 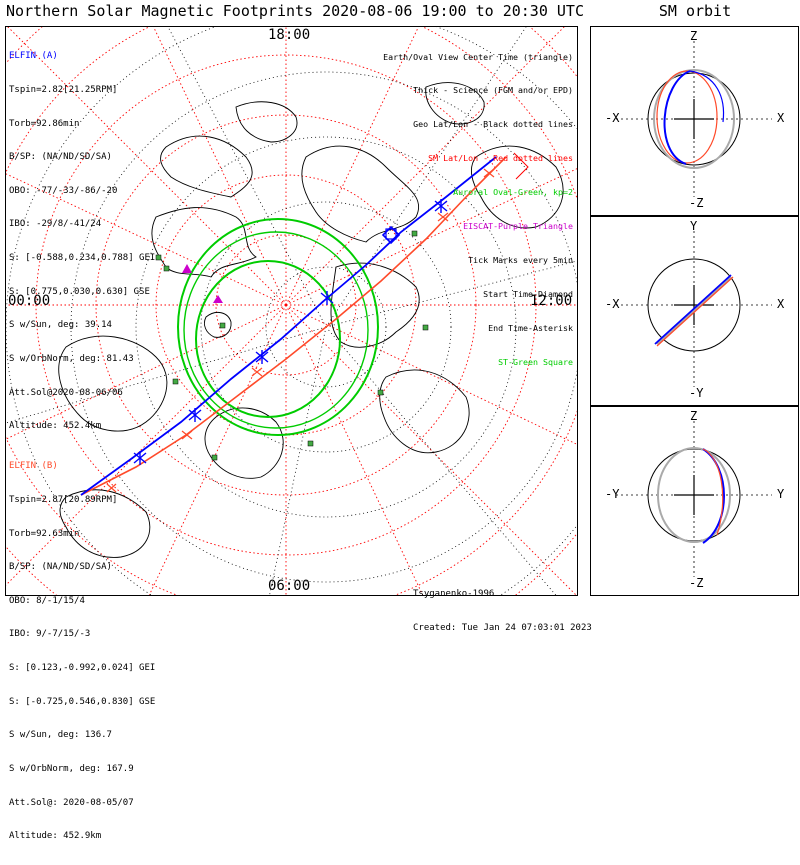 What do you see at coordinates (63, 190) in the screenshot?
I see `elfin-a-line: OBO: -77/-33/-86/-20` at bounding box center [63, 190].